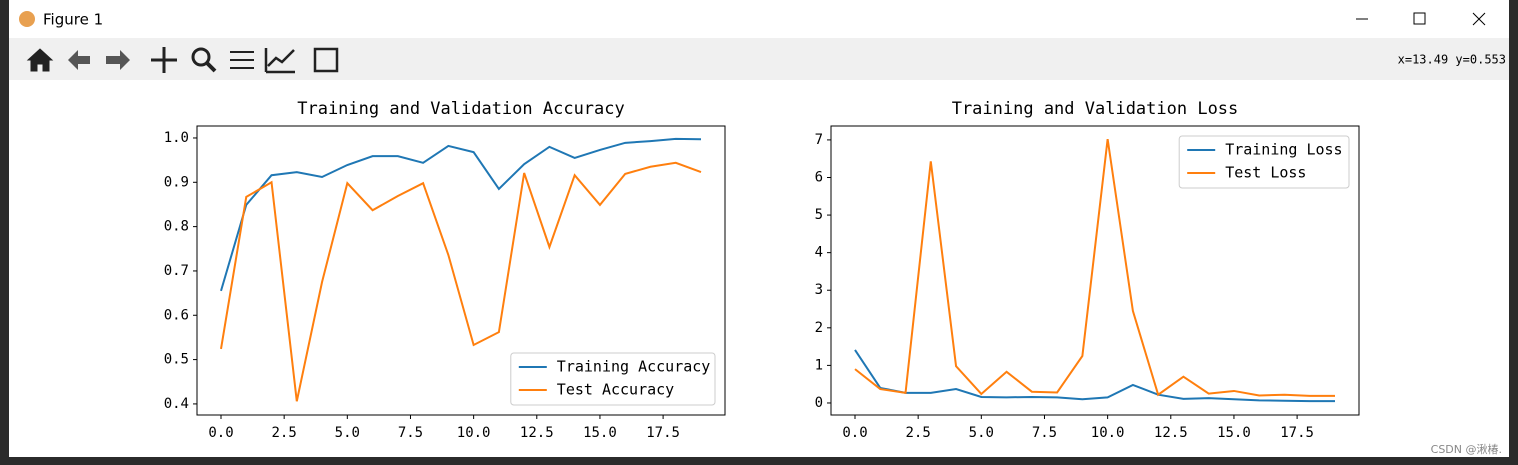 This screenshot has height=465, width=1518. What do you see at coordinates (819, 290) in the screenshot?
I see `y-tick-label: 3` at bounding box center [819, 290].